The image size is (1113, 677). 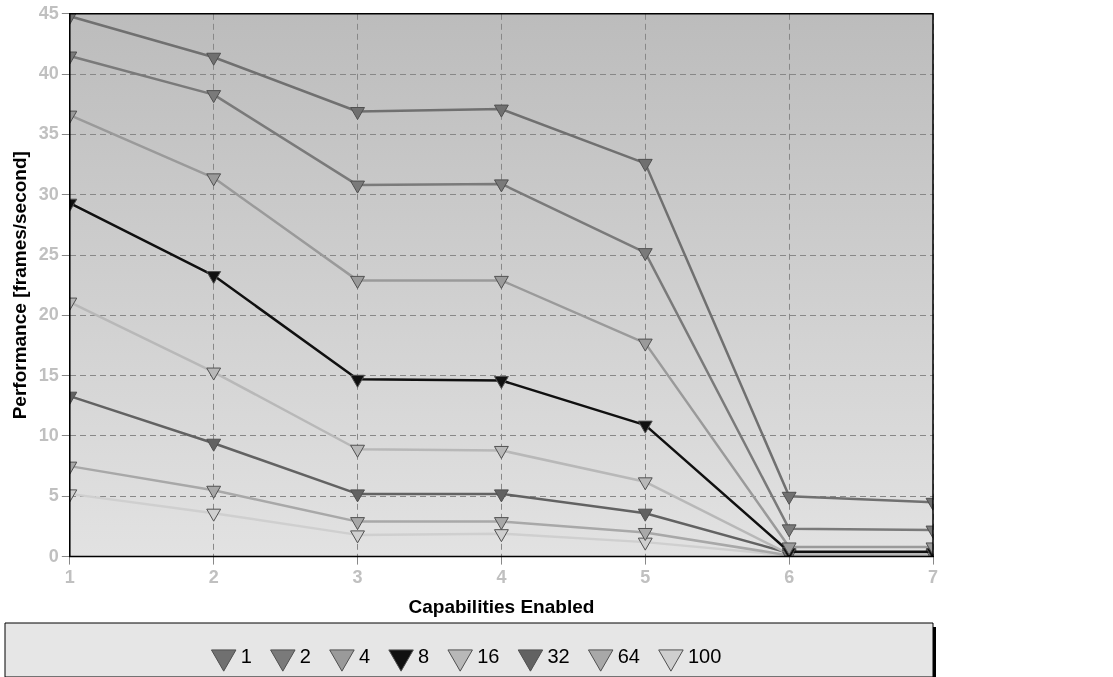 What do you see at coordinates (48, 73) in the screenshot?
I see `y-tick-label: 40` at bounding box center [48, 73].